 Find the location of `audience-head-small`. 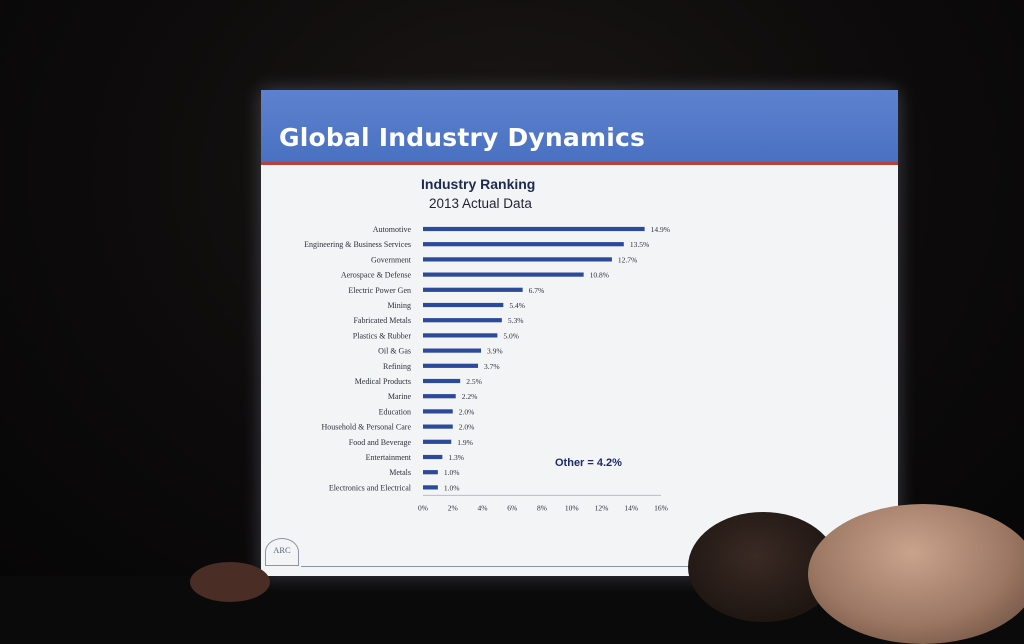

audience-head-small is located at coordinates (230, 582).